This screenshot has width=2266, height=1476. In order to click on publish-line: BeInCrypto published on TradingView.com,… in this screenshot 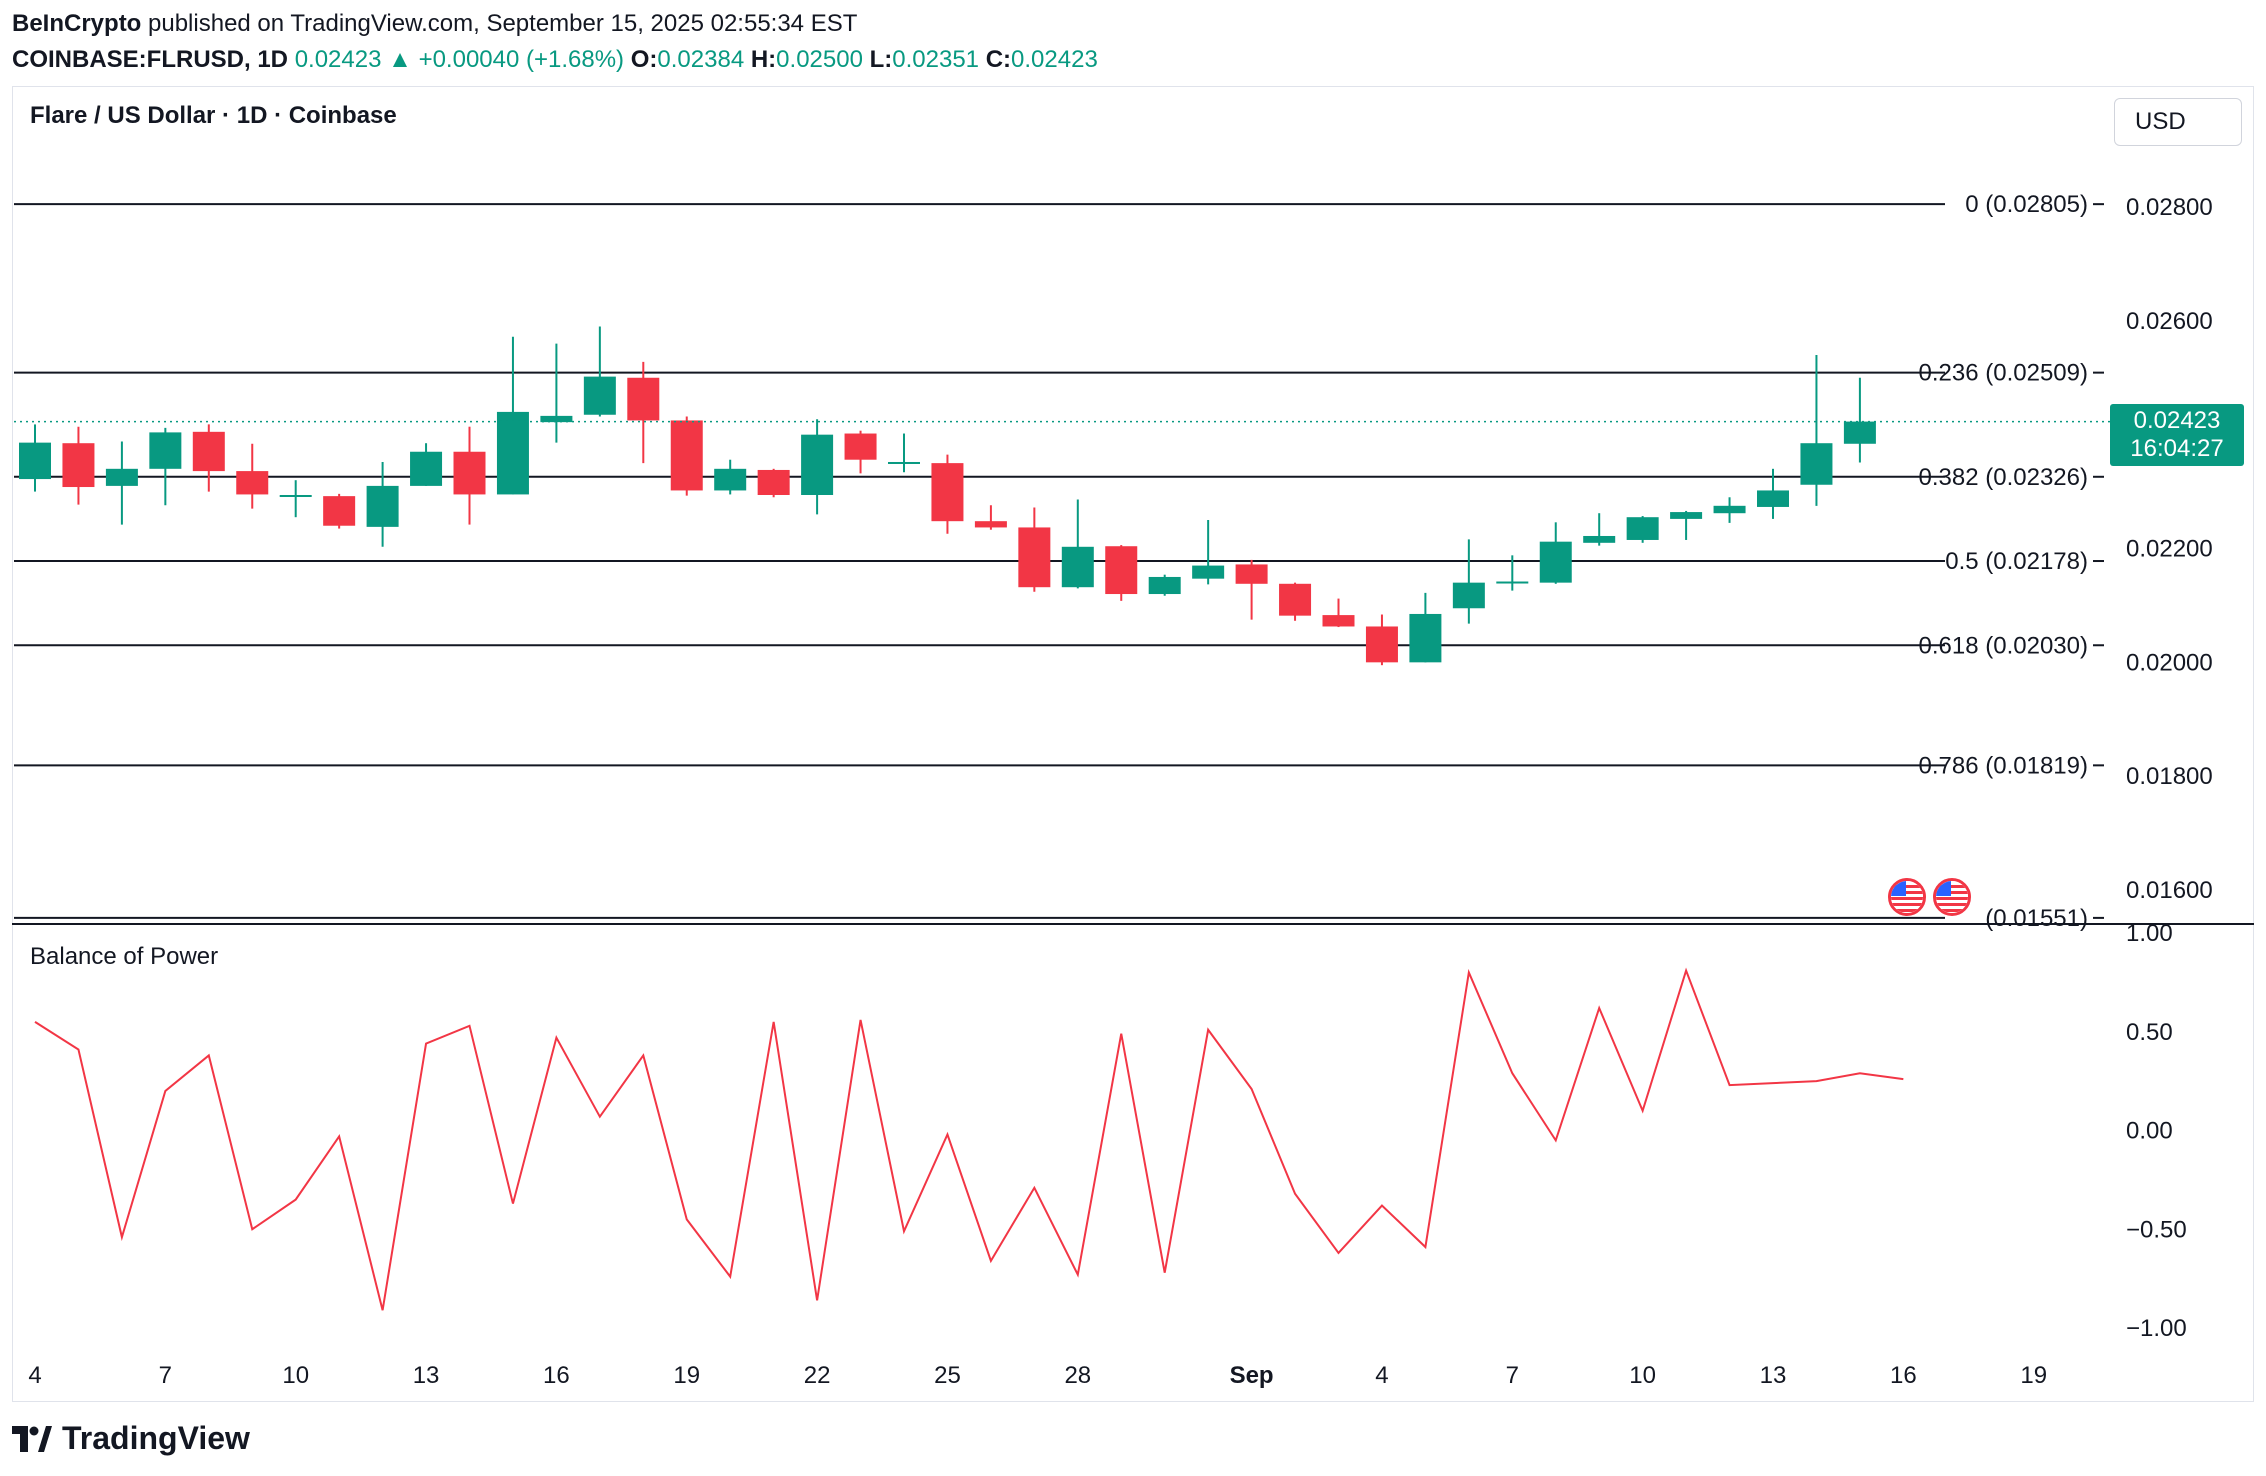, I will do `click(555, 24)`.